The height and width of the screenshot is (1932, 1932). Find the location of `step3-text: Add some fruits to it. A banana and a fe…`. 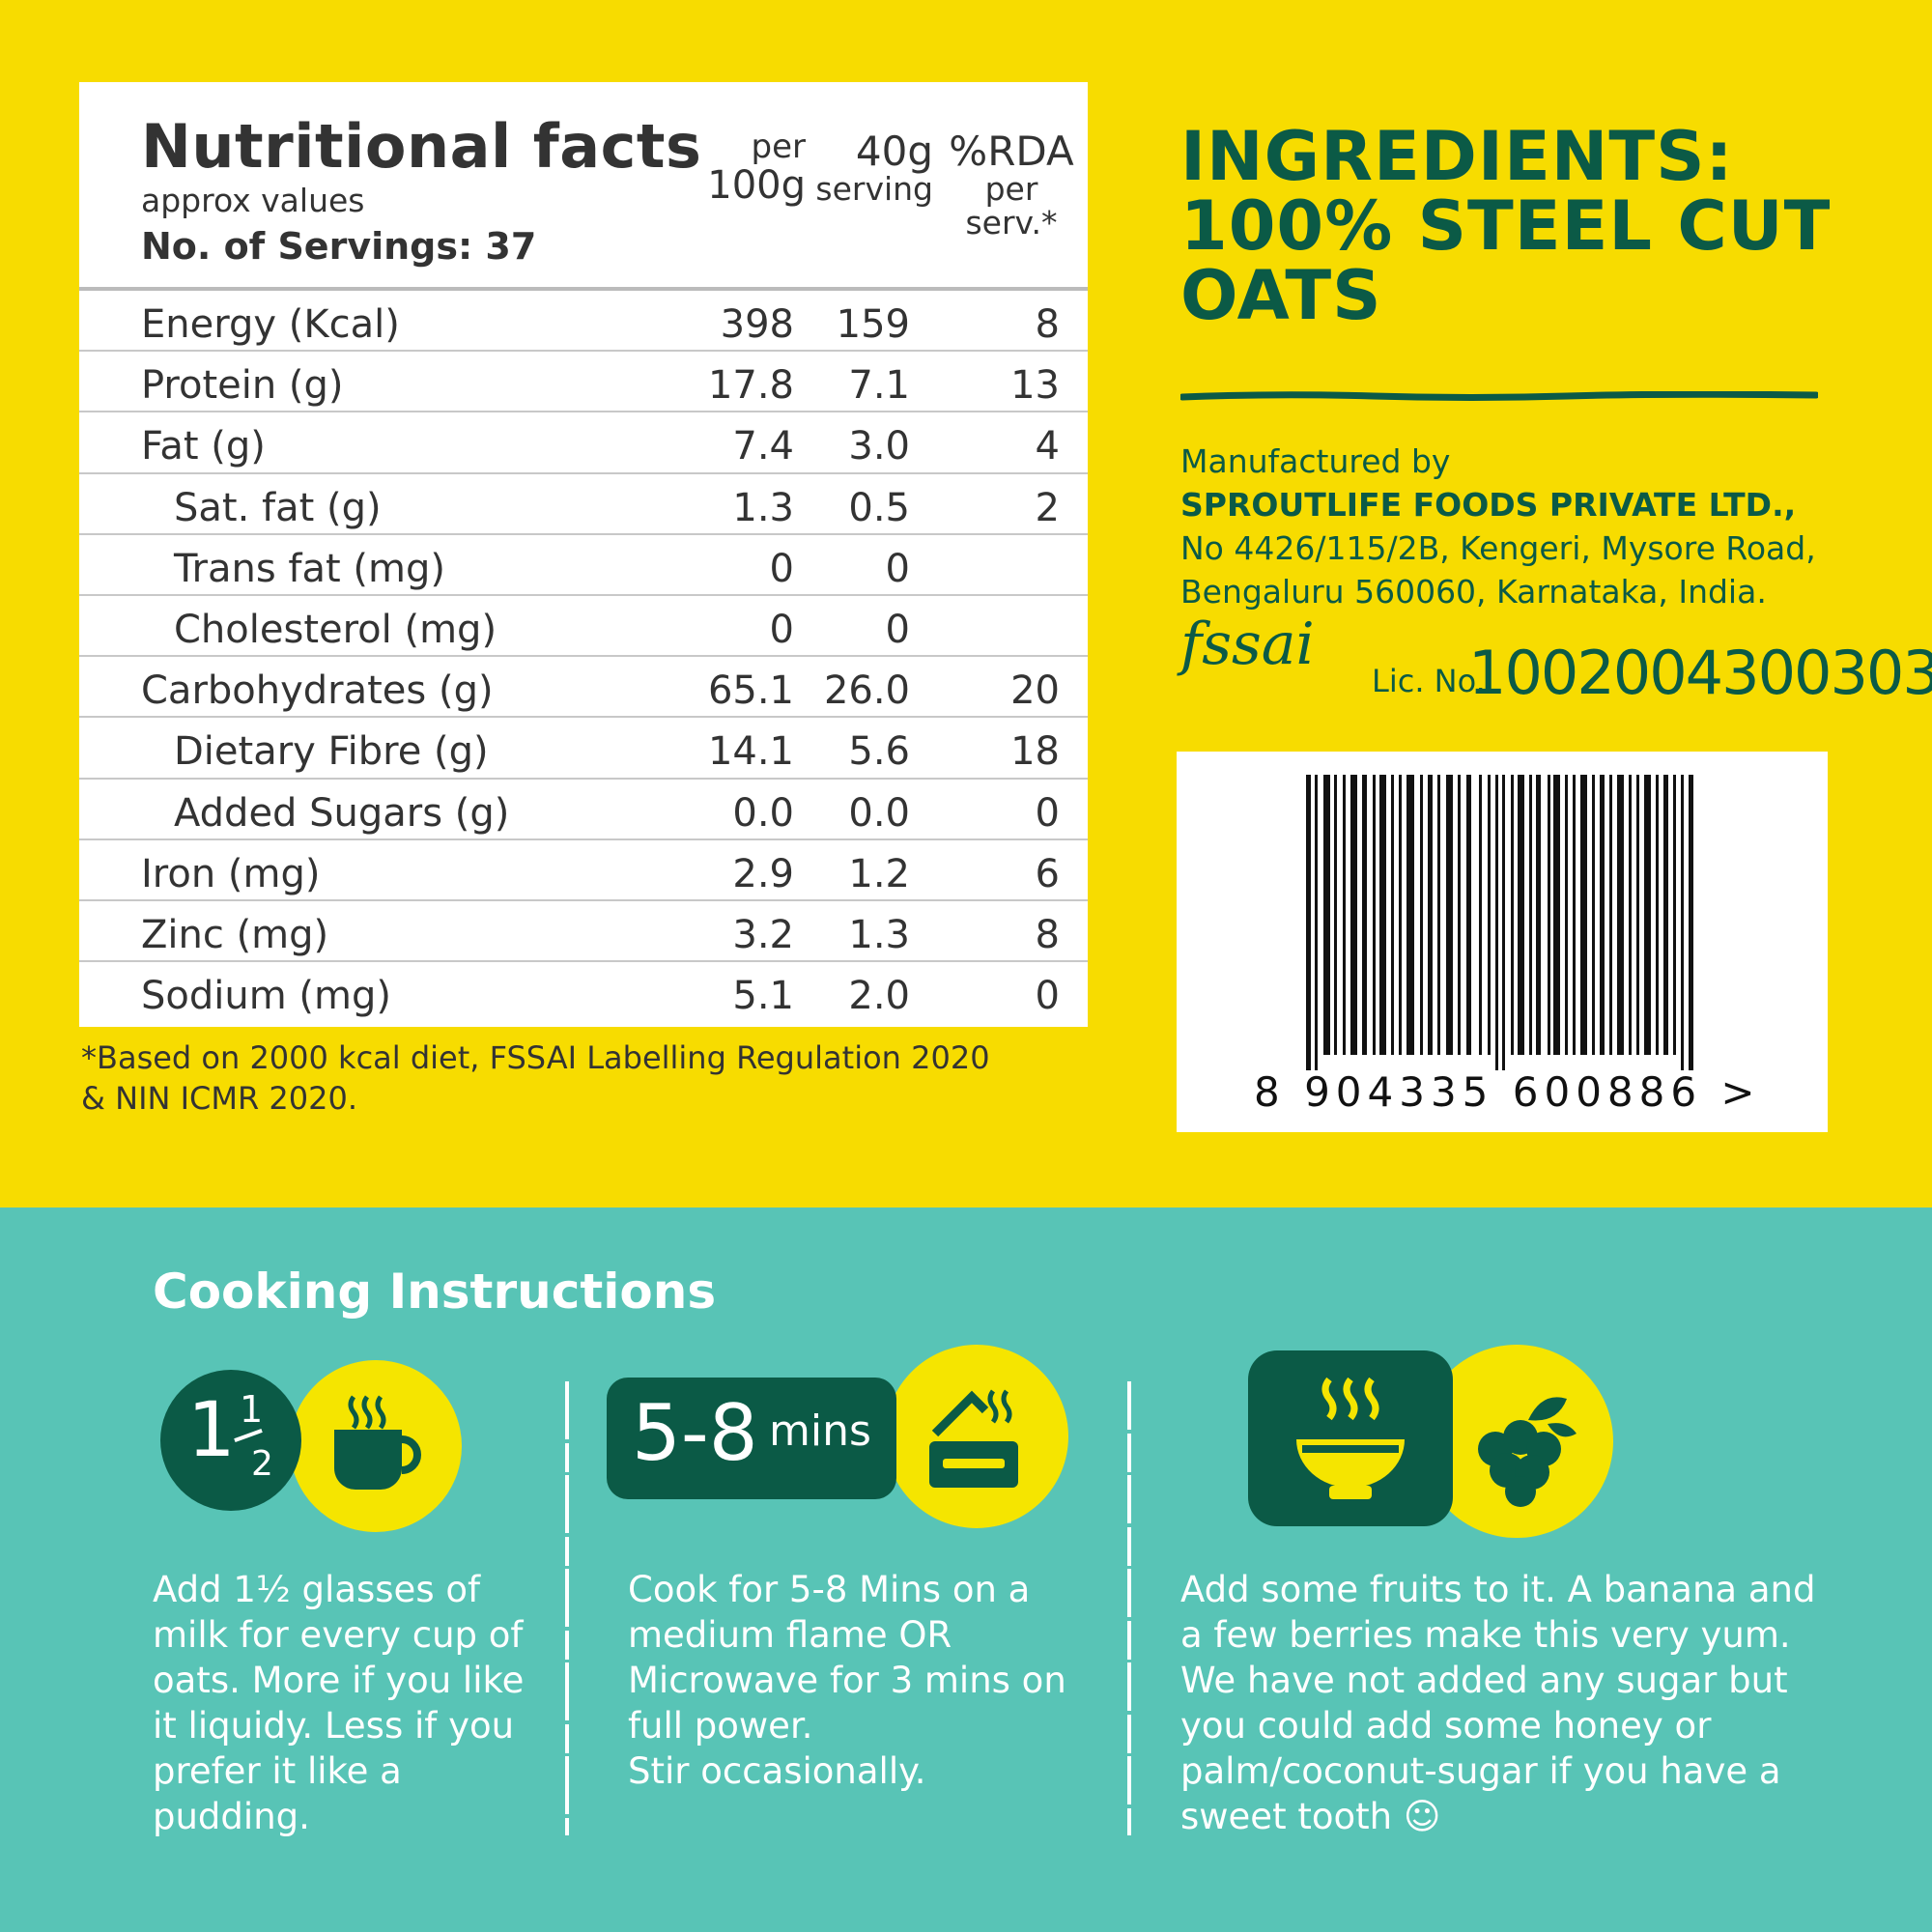

step3-text: Add some fruits to it. A banana and a fe… is located at coordinates (1498, 1703).